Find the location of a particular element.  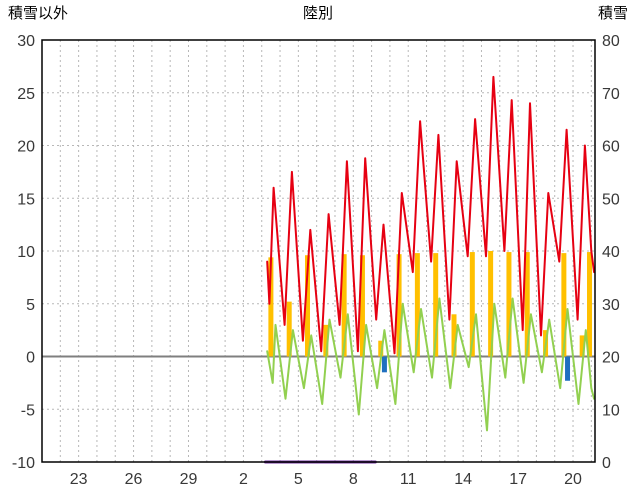

y-left-tick-label: 0 is located at coordinates (30, 358).